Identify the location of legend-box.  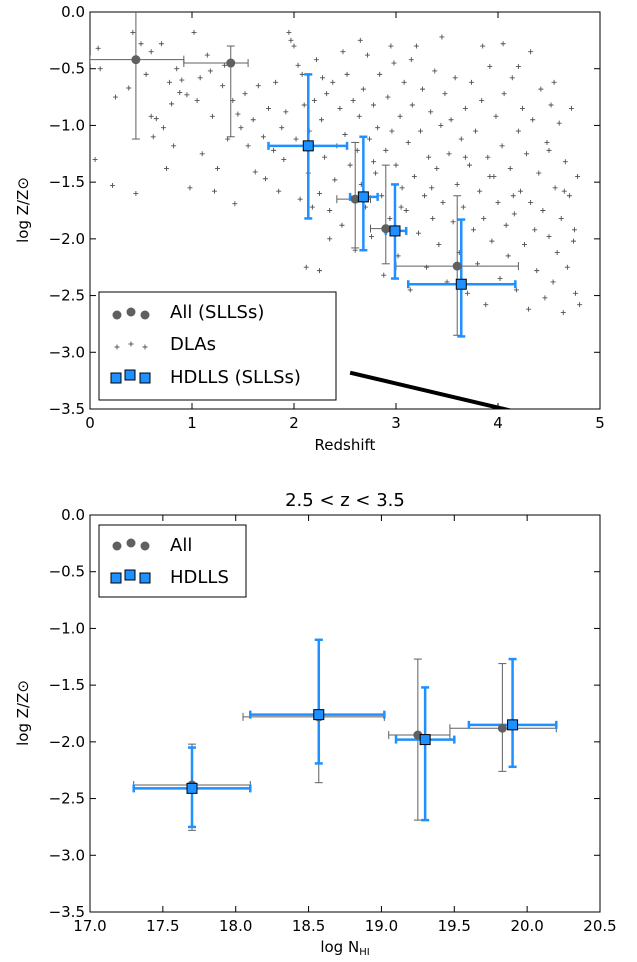
(172, 561).